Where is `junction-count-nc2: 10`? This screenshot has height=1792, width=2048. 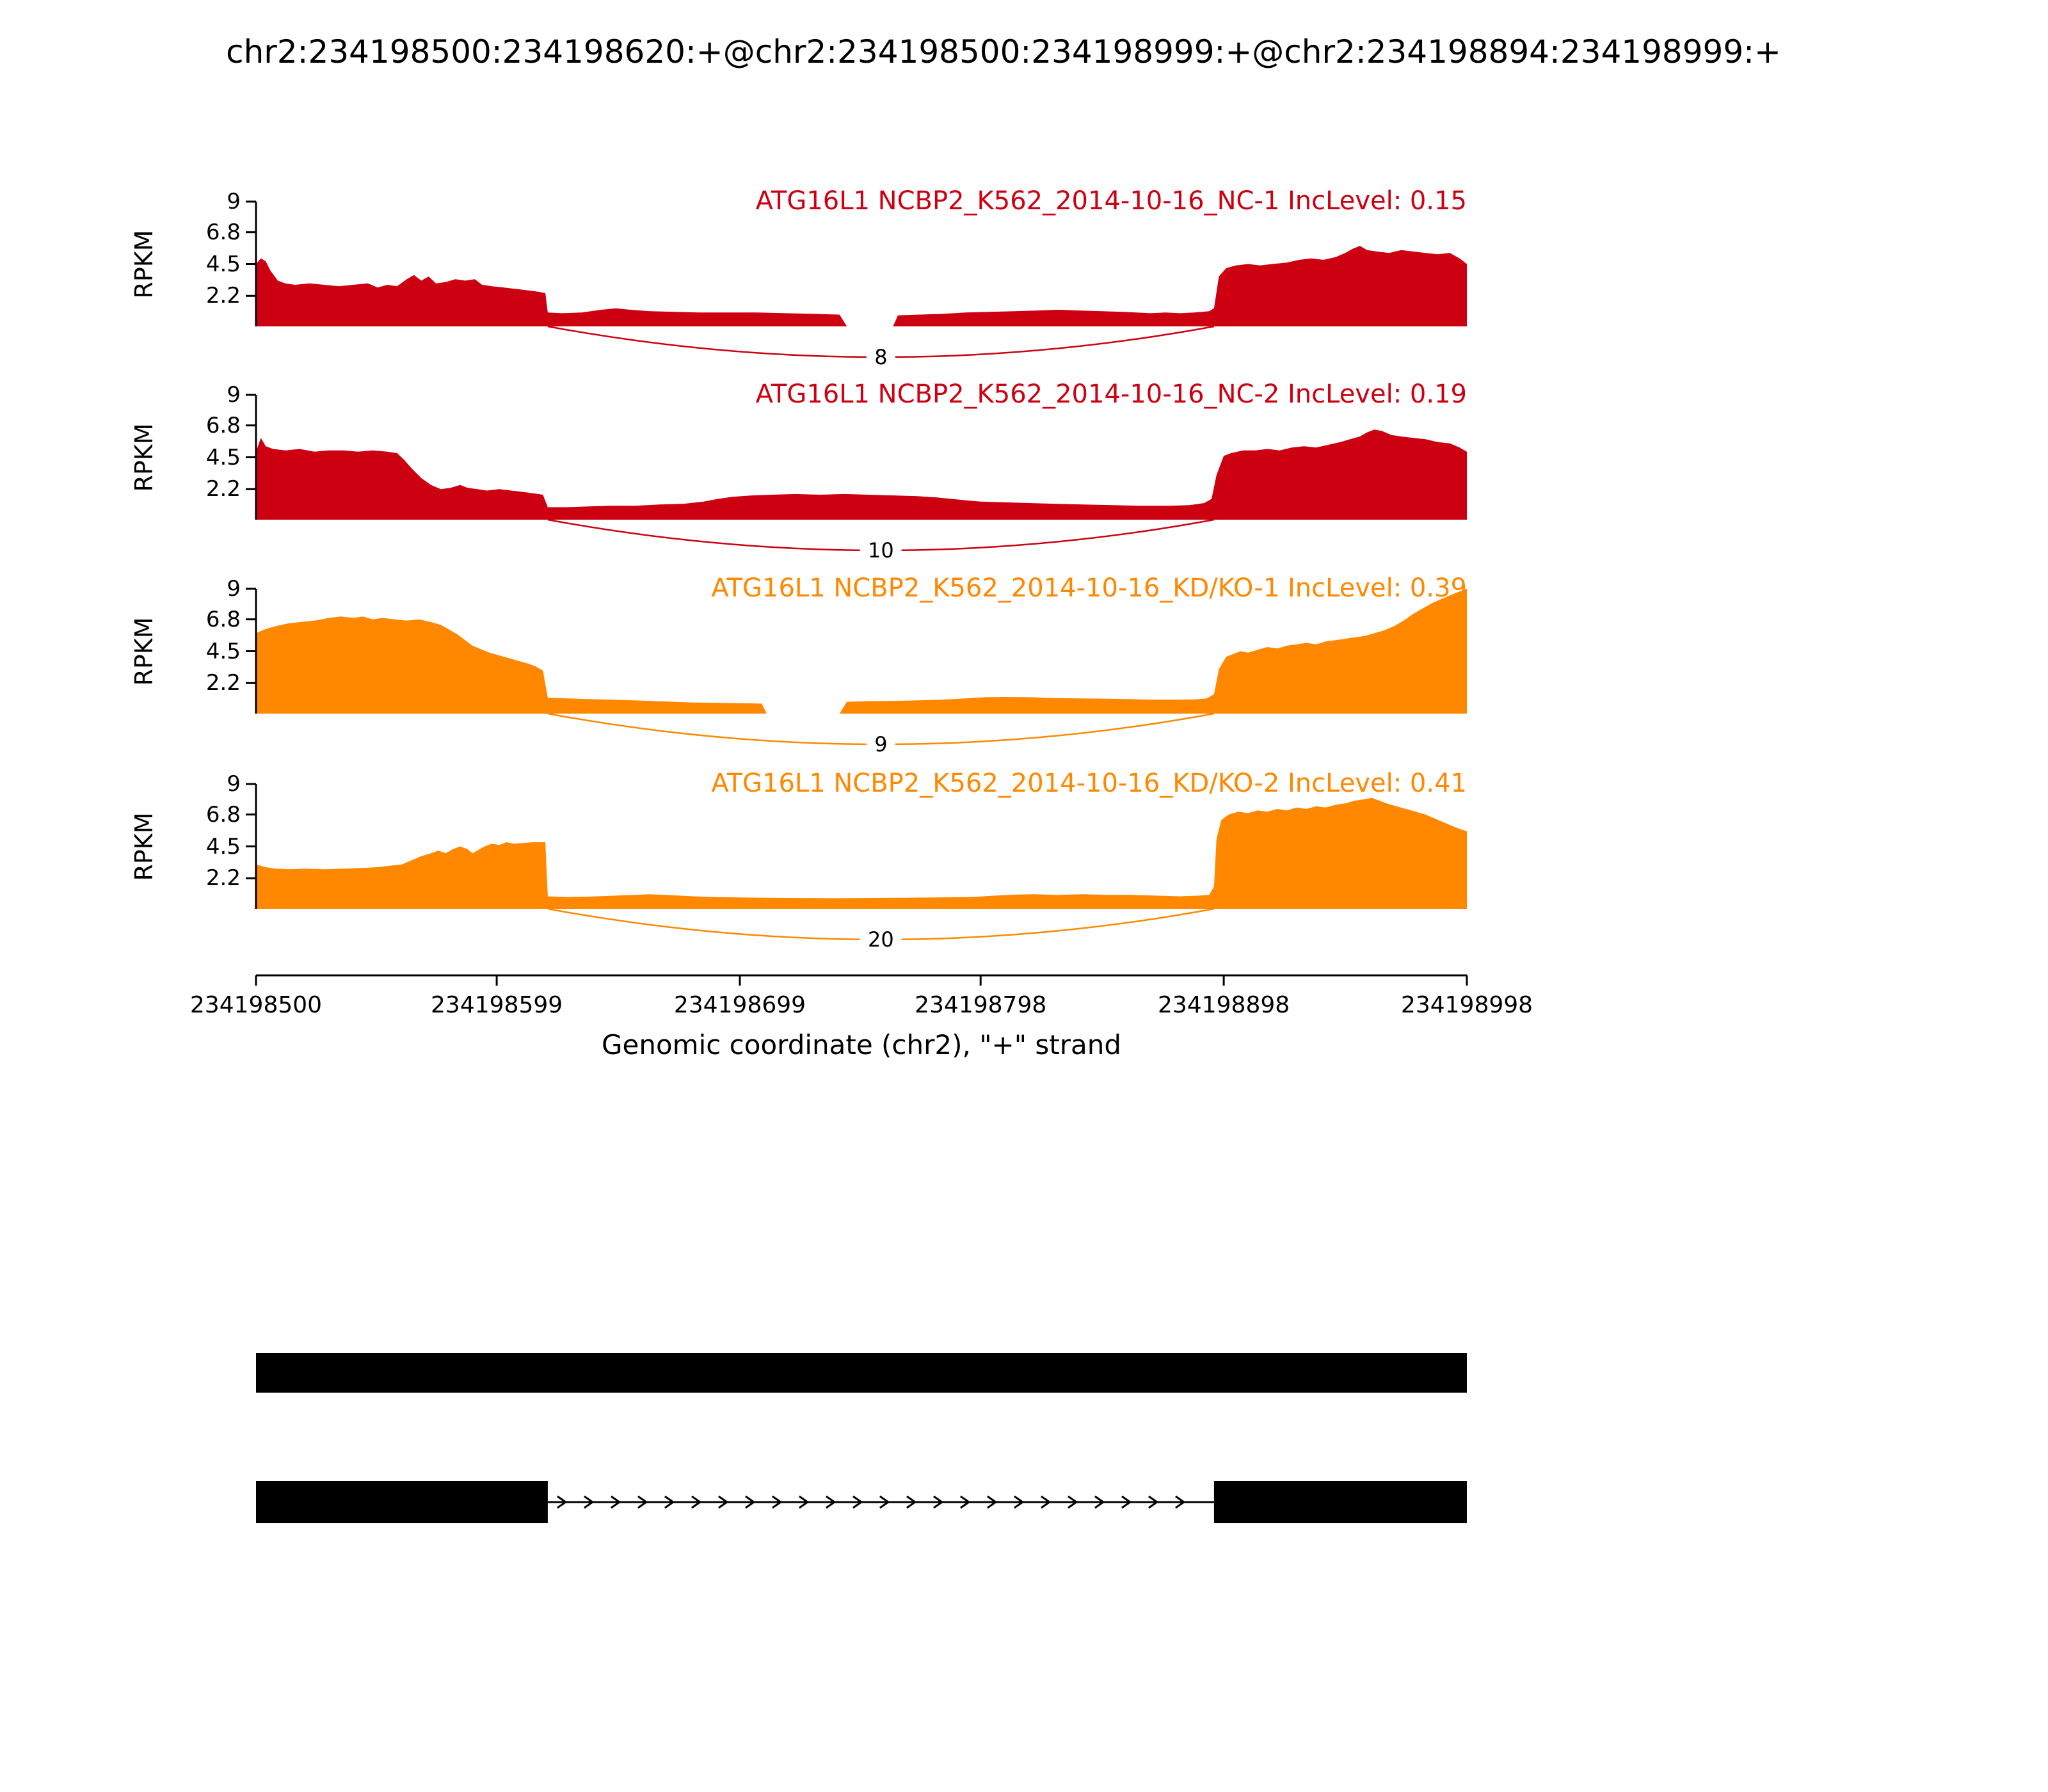
junction-count-nc2: 10 is located at coordinates (881, 550).